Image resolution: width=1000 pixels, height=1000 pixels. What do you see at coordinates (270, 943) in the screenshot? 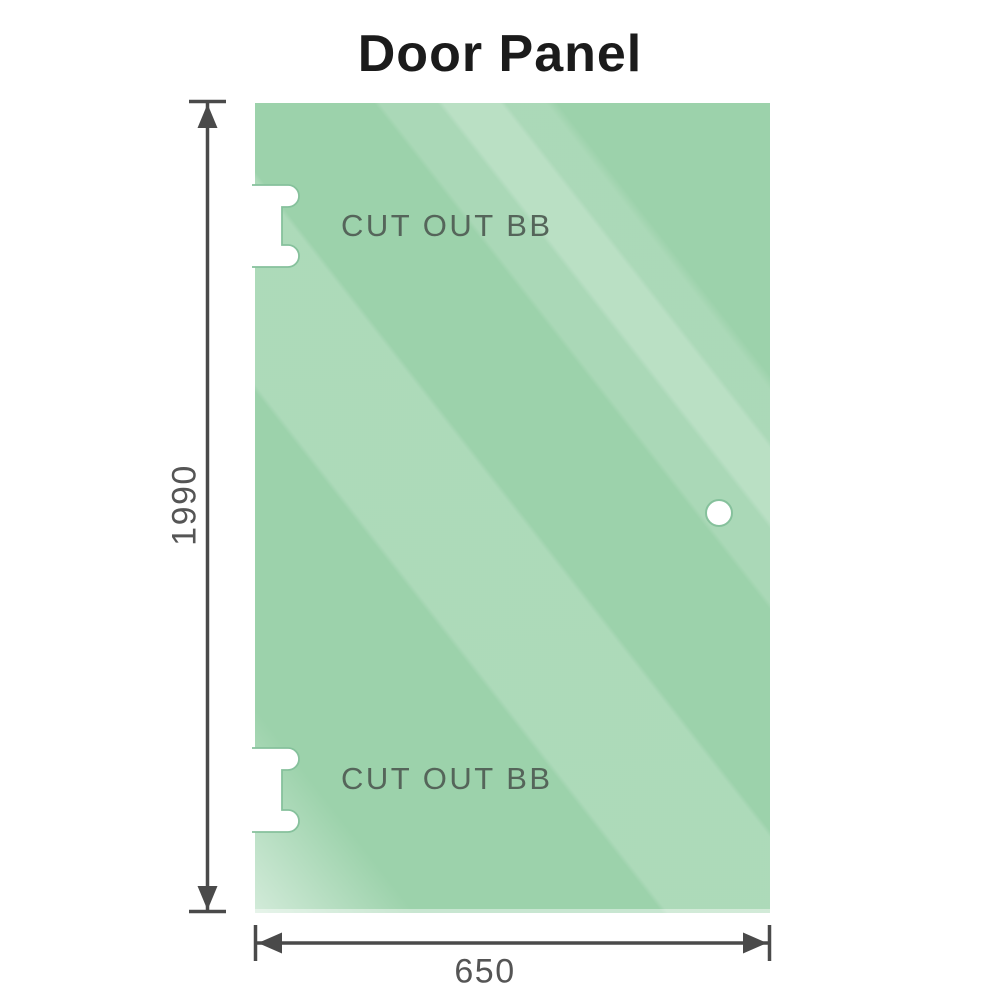
I see `arrow-left-icon` at bounding box center [270, 943].